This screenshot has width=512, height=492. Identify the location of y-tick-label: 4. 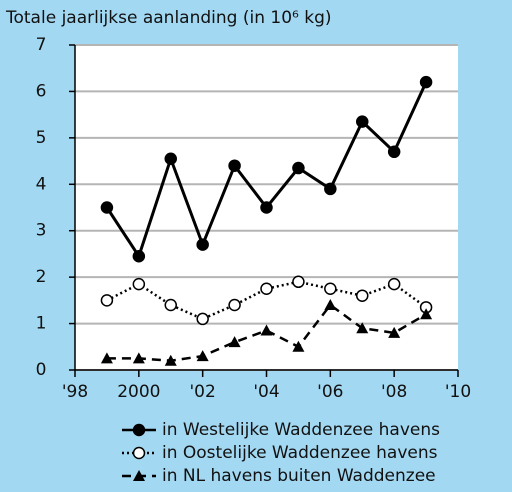
(41, 184).